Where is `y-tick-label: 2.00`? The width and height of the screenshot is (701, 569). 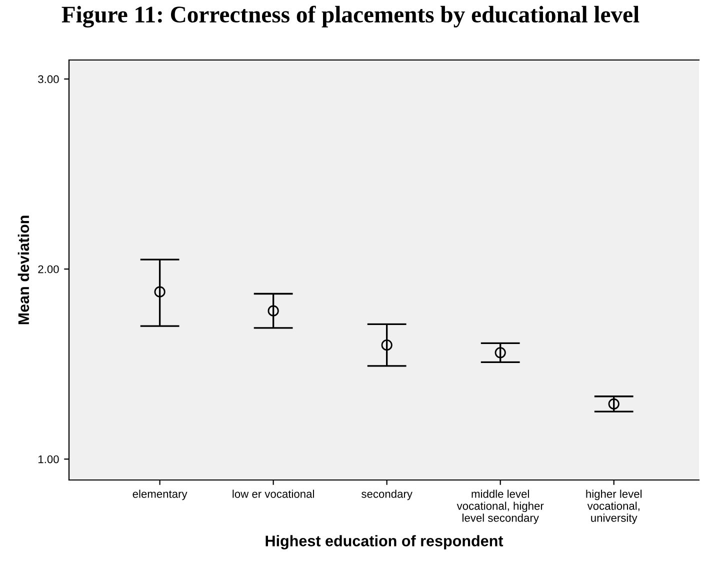
y-tick-label: 2.00 is located at coordinates (48, 269).